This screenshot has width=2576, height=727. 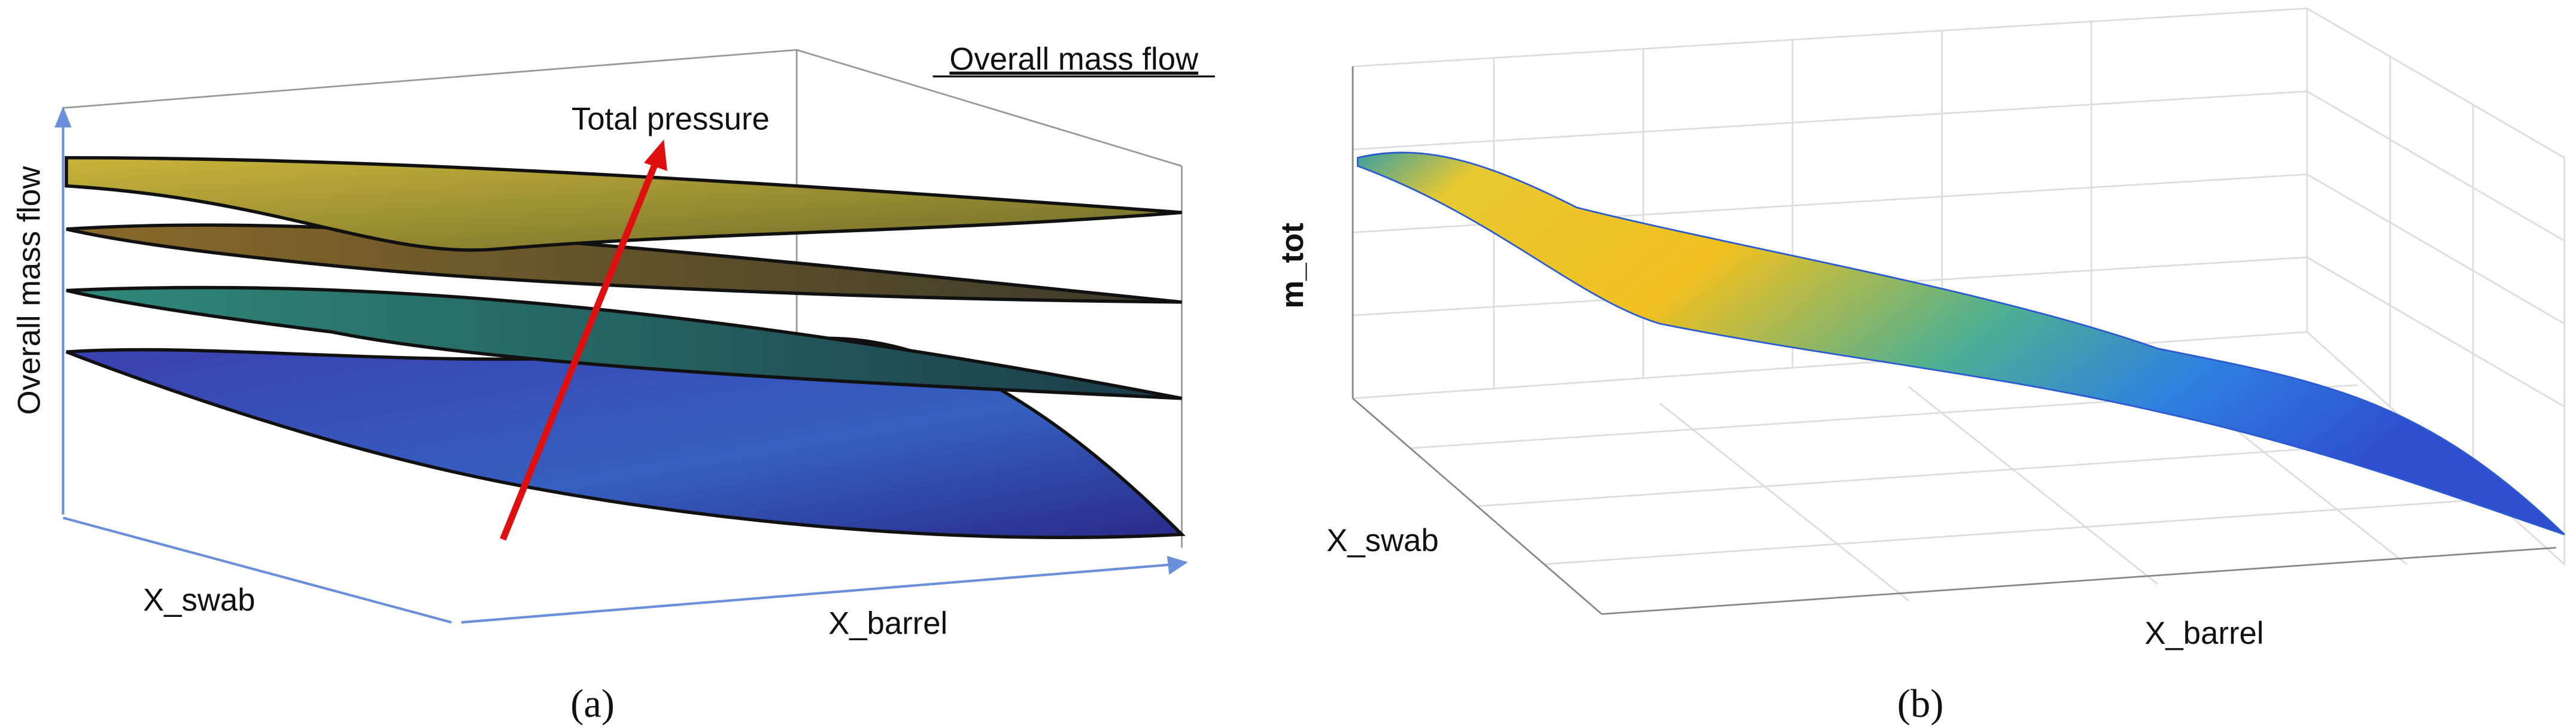 I want to click on y-axis-label: m_tot, so click(x=1293, y=265).